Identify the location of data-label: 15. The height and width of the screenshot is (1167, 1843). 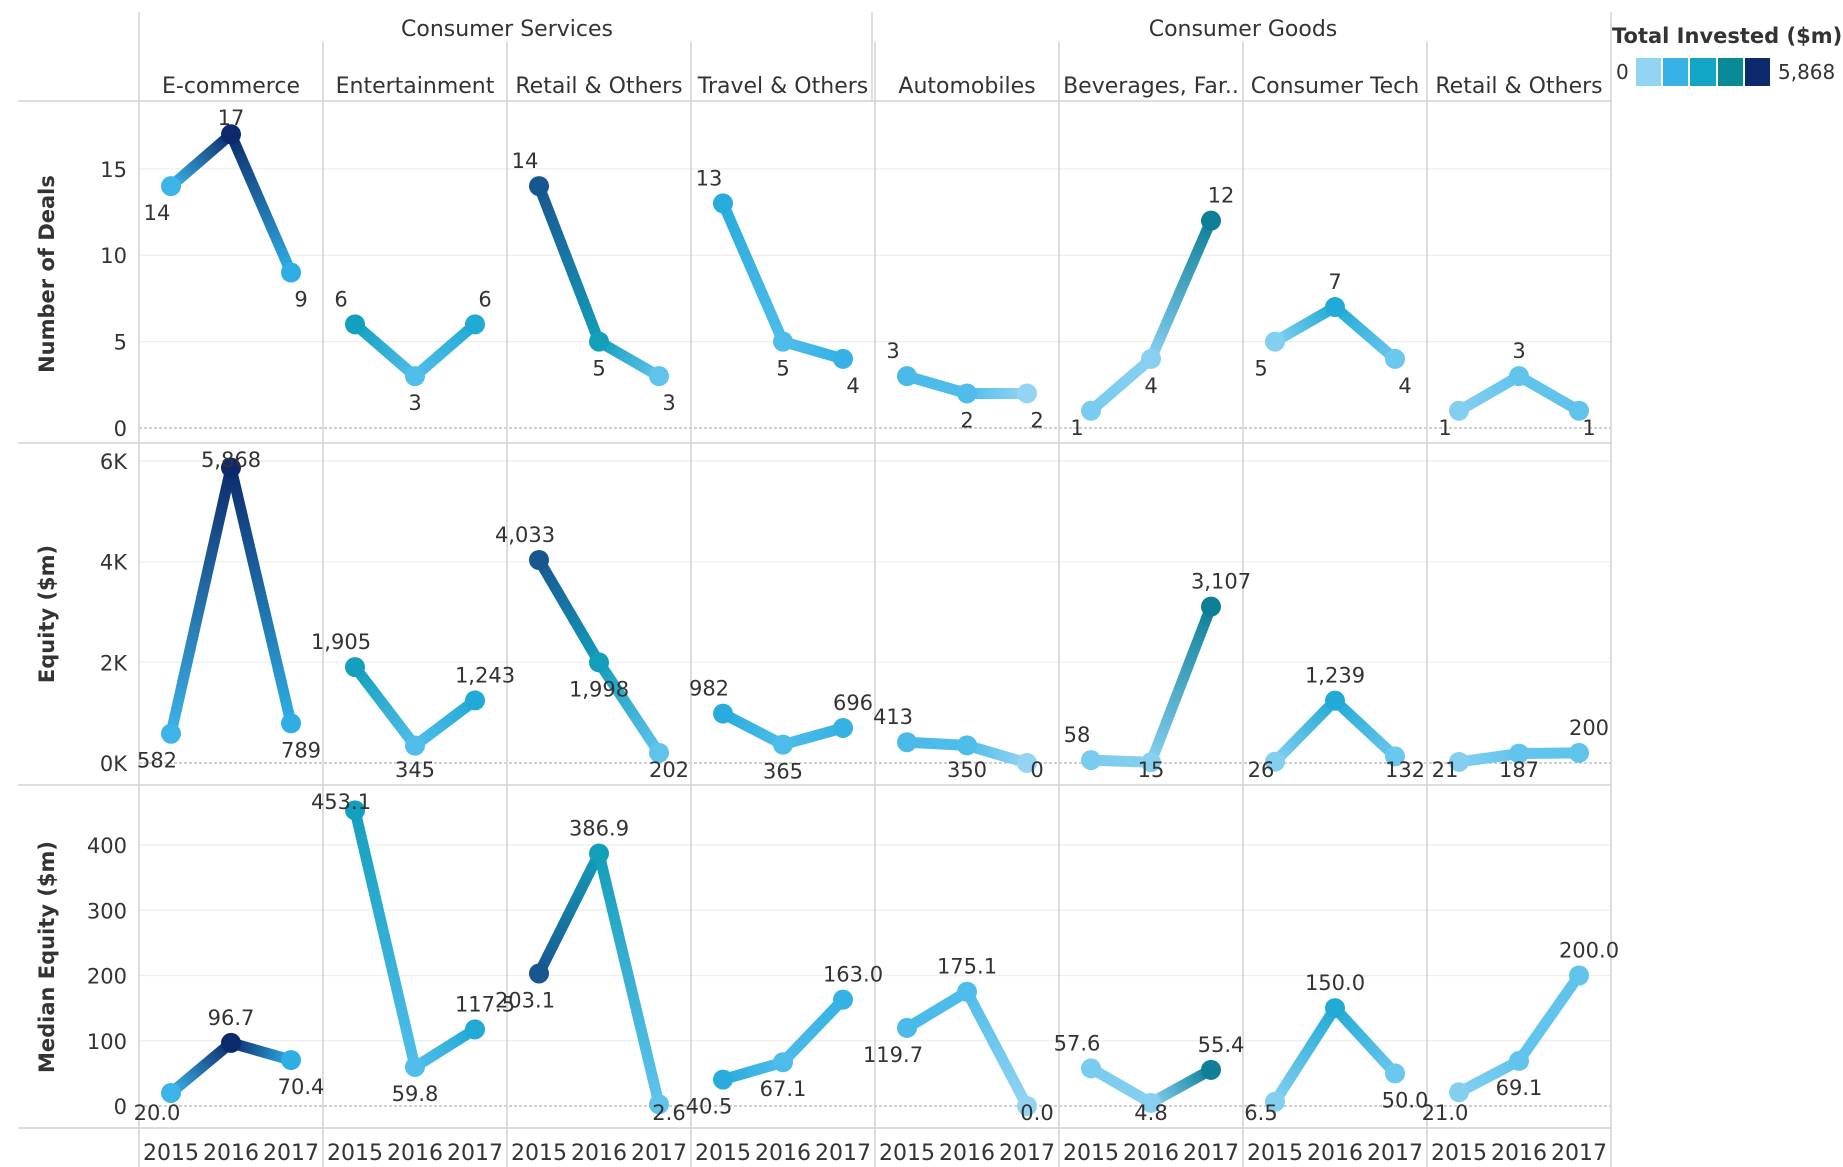
(1151, 770).